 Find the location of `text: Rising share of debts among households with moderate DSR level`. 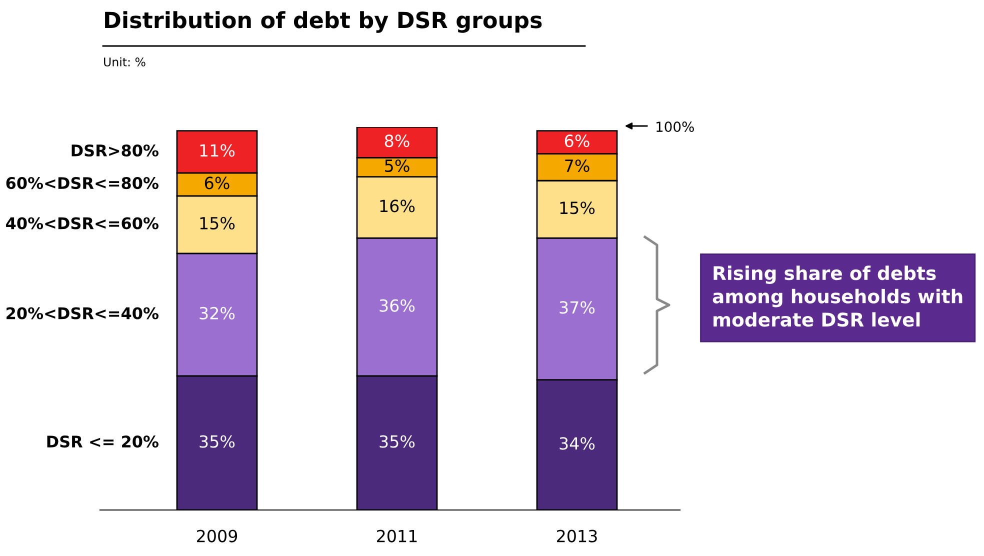

text: Rising share of debts among households with moderate DSR level is located at coordinates (837, 296).